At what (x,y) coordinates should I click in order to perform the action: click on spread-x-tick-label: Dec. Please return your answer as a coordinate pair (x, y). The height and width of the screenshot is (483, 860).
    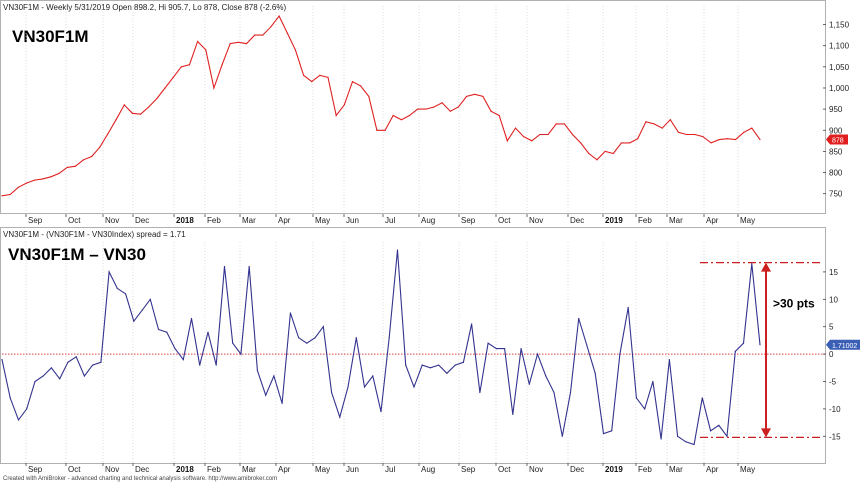
    Looking at the image, I should click on (577, 469).